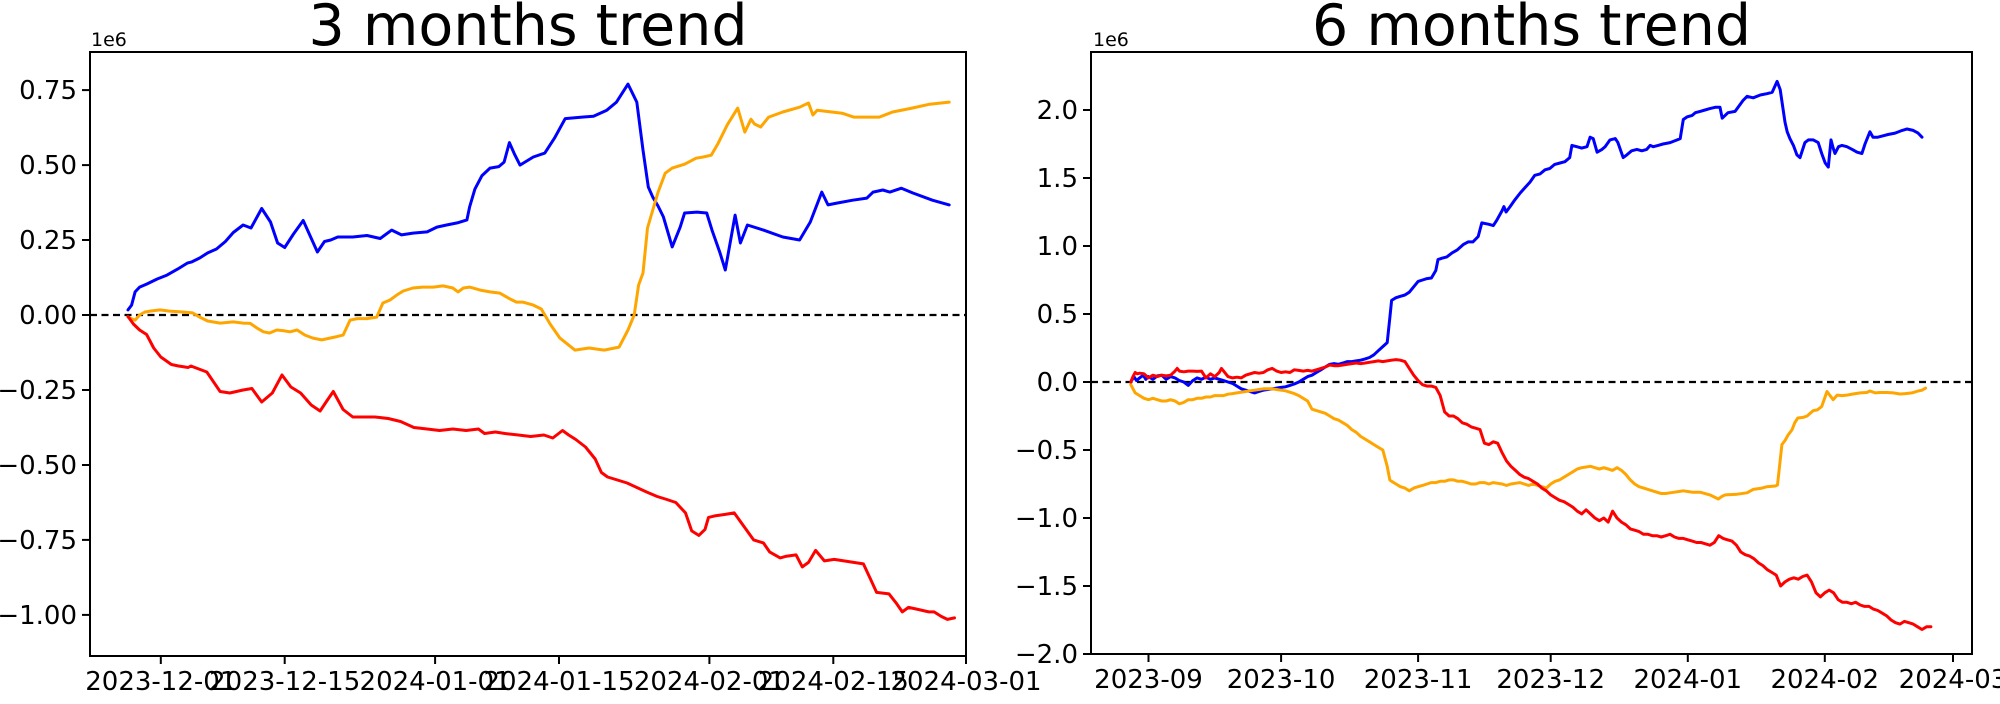 The image size is (2000, 704). What do you see at coordinates (48, 316) in the screenshot?
I see `y-tick-label: 0.00` at bounding box center [48, 316].